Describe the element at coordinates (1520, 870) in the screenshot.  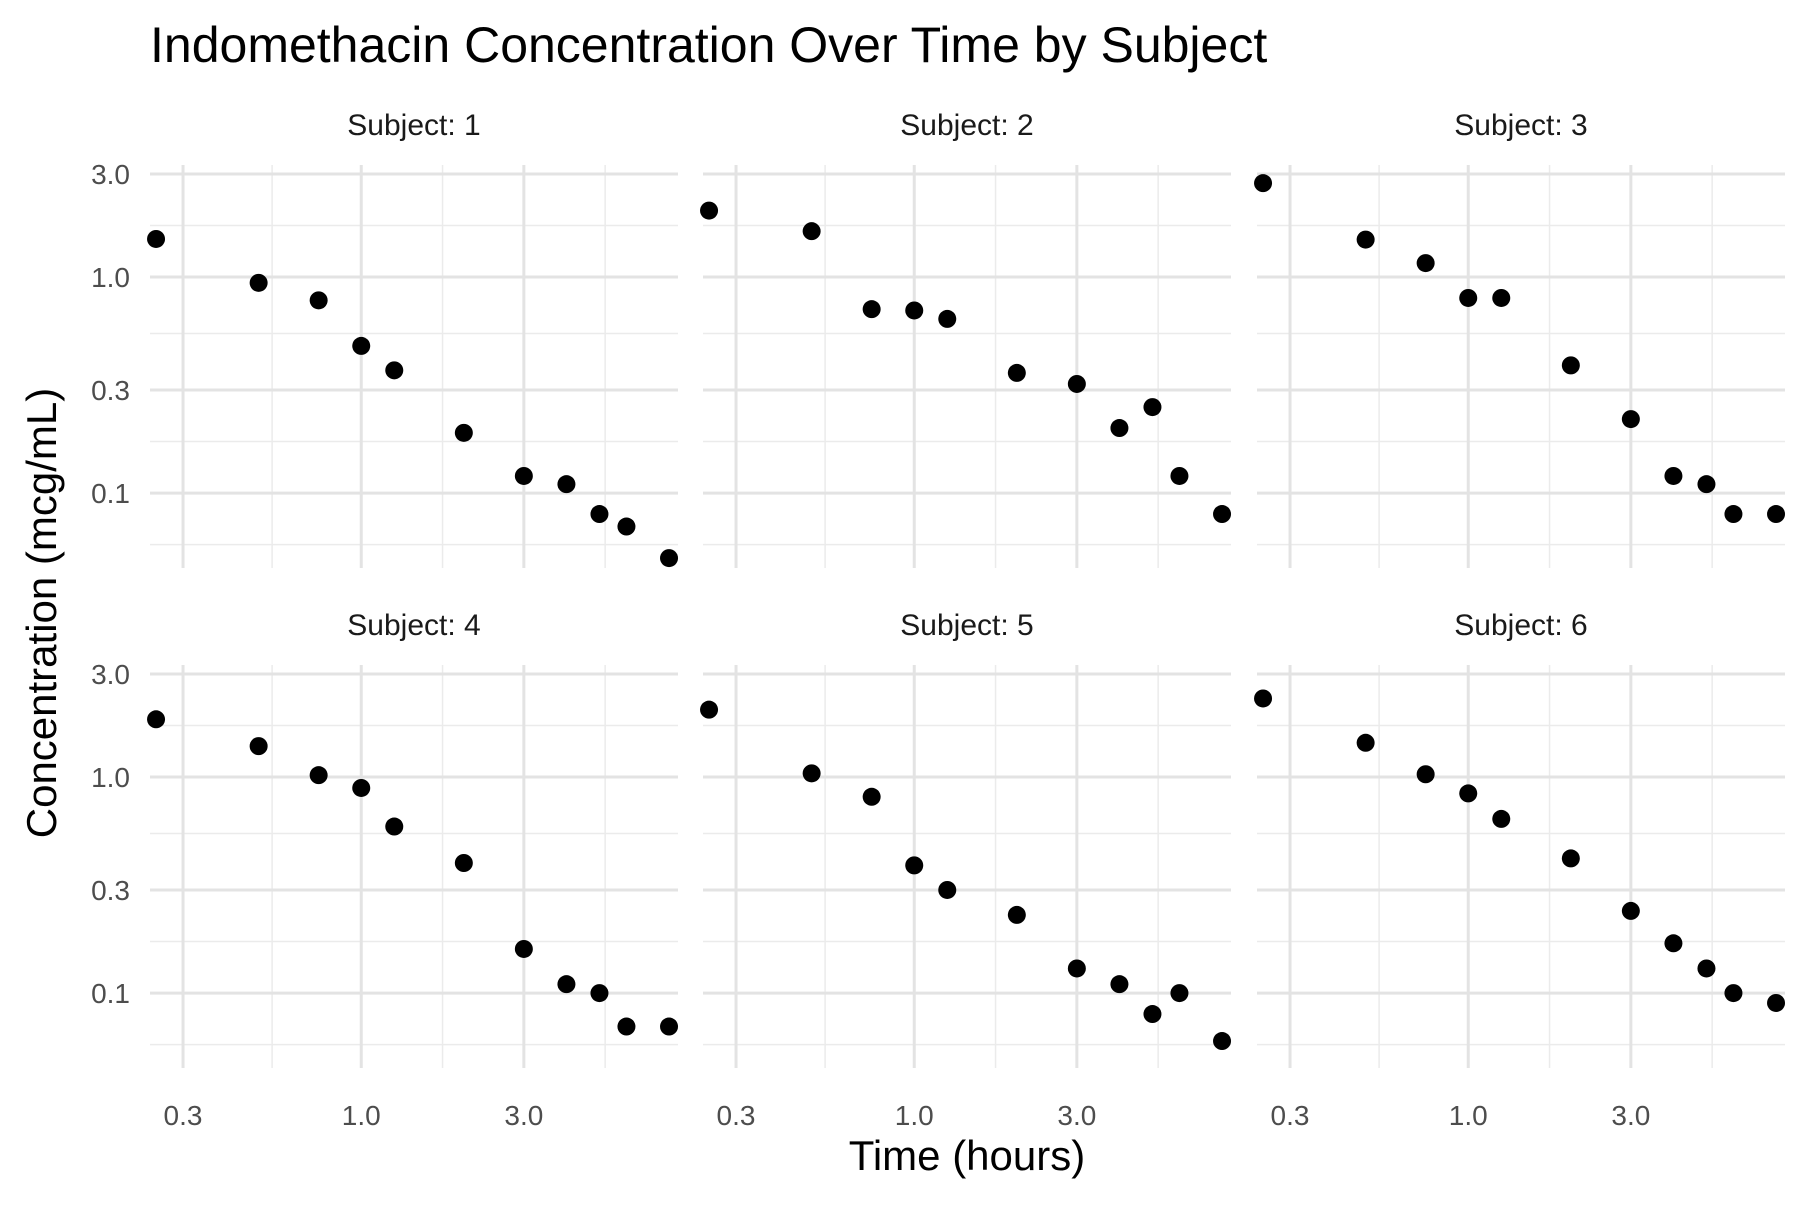
I see `facet-panel: Subject: 6 0.3 1.0 3.0` at that location.